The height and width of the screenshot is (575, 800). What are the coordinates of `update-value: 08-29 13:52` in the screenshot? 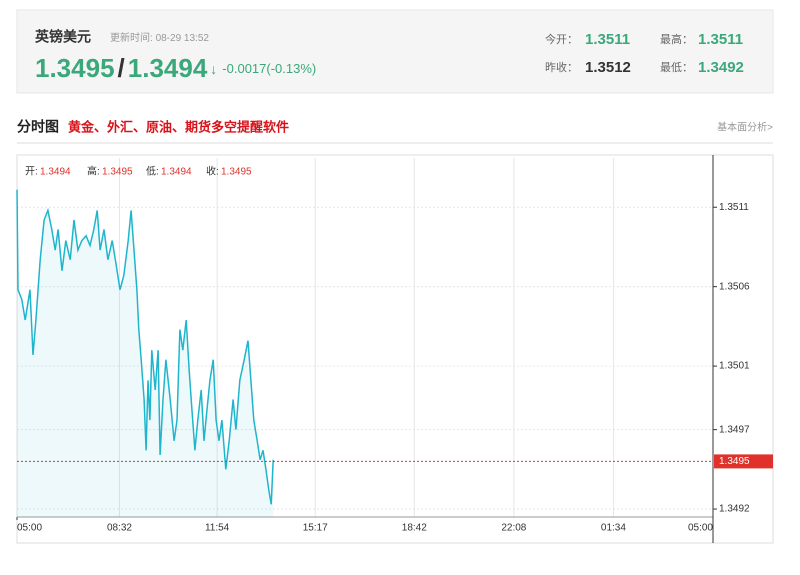 It's located at (183, 38).